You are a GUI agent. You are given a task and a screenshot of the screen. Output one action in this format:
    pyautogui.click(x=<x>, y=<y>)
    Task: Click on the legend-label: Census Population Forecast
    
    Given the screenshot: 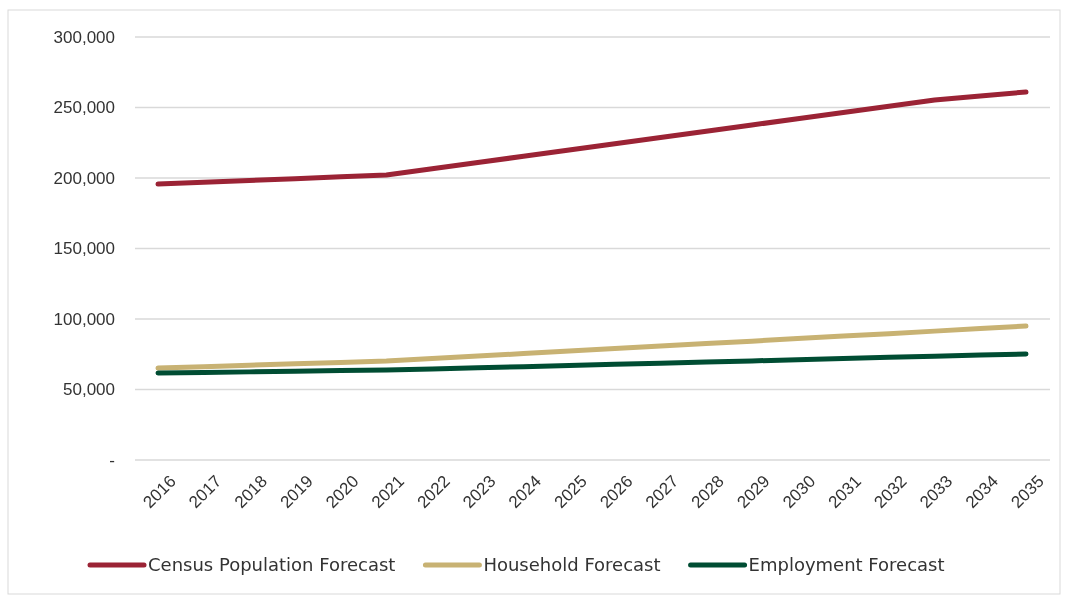 What is the action you would take?
    pyautogui.click(x=272, y=565)
    